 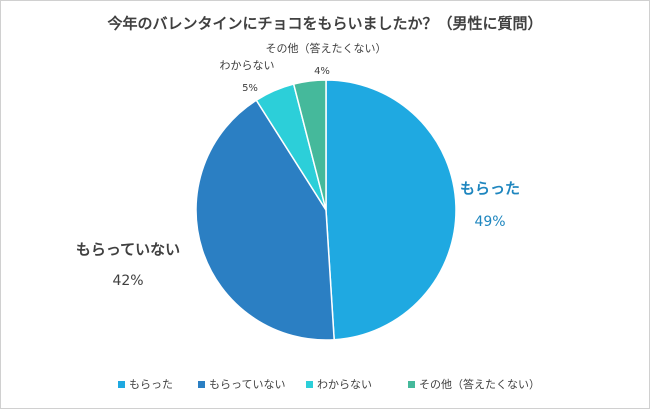 What do you see at coordinates (151, 384) in the screenshot?
I see `legend-label: もらった` at bounding box center [151, 384].